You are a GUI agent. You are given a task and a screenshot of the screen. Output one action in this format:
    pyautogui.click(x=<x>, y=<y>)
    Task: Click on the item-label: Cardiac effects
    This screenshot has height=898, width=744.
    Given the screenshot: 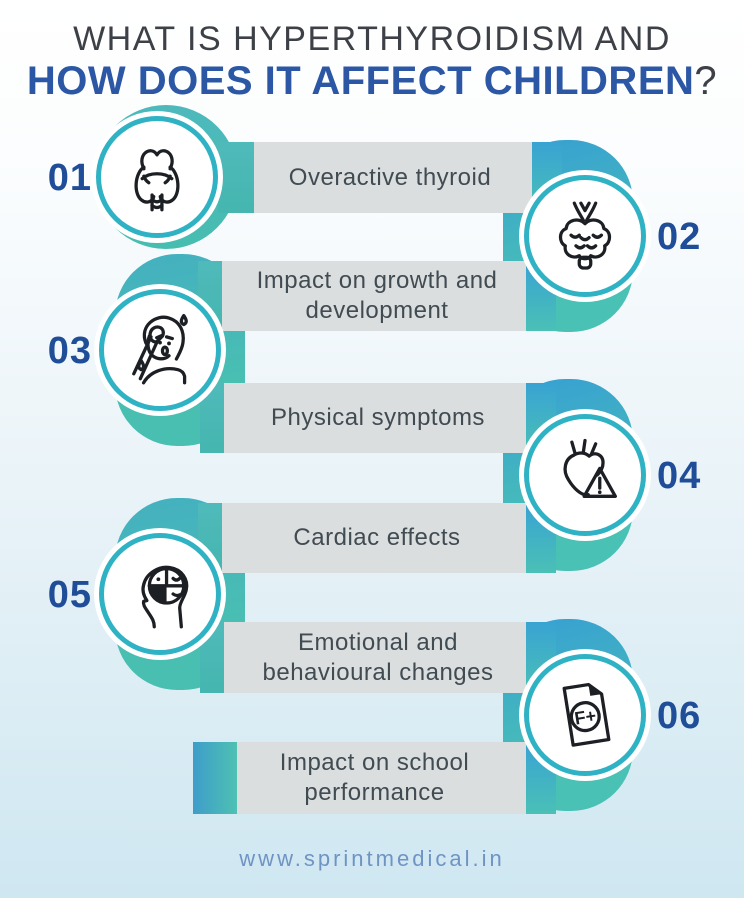 What is the action you would take?
    pyautogui.click(x=377, y=537)
    